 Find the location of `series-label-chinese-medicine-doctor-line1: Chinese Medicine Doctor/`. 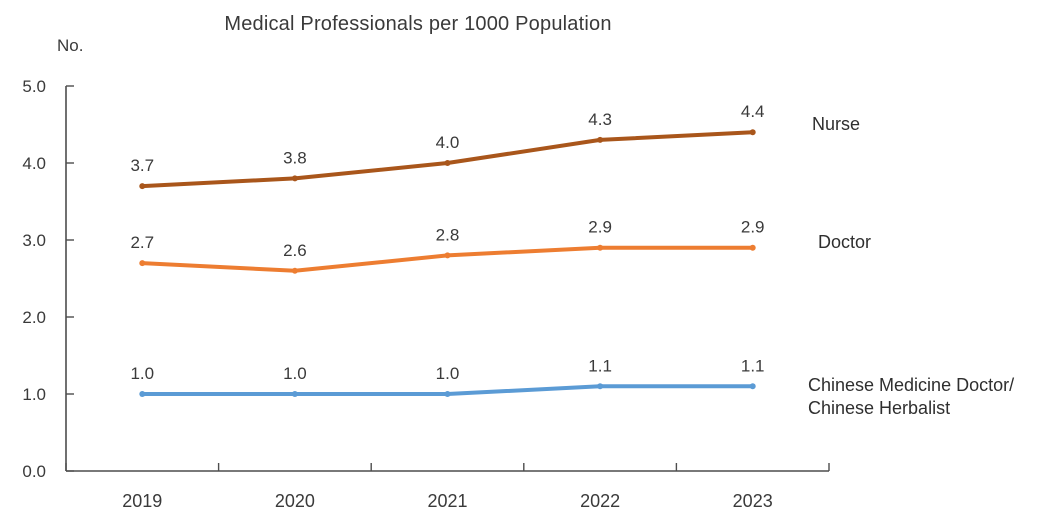

series-label-chinese-medicine-doctor-line1: Chinese Medicine Doctor/ is located at coordinates (911, 385).